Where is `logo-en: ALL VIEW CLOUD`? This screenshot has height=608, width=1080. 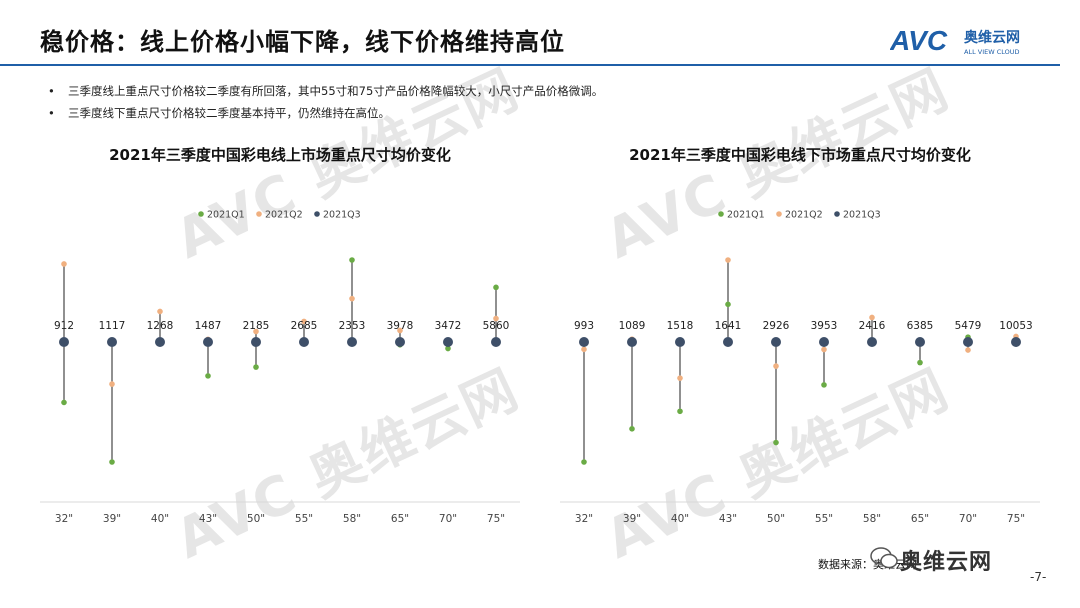
logo-en: ALL VIEW CLOUD is located at coordinates (992, 52).